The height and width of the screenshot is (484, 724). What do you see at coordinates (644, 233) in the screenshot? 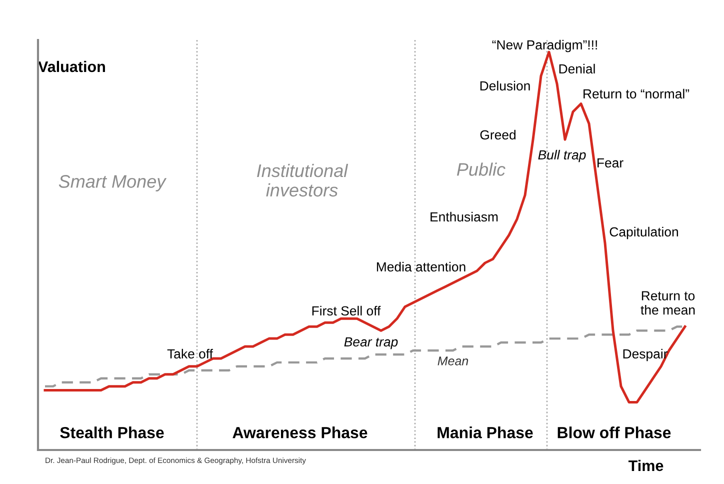
I see `annotation: Capitulation` at bounding box center [644, 233].